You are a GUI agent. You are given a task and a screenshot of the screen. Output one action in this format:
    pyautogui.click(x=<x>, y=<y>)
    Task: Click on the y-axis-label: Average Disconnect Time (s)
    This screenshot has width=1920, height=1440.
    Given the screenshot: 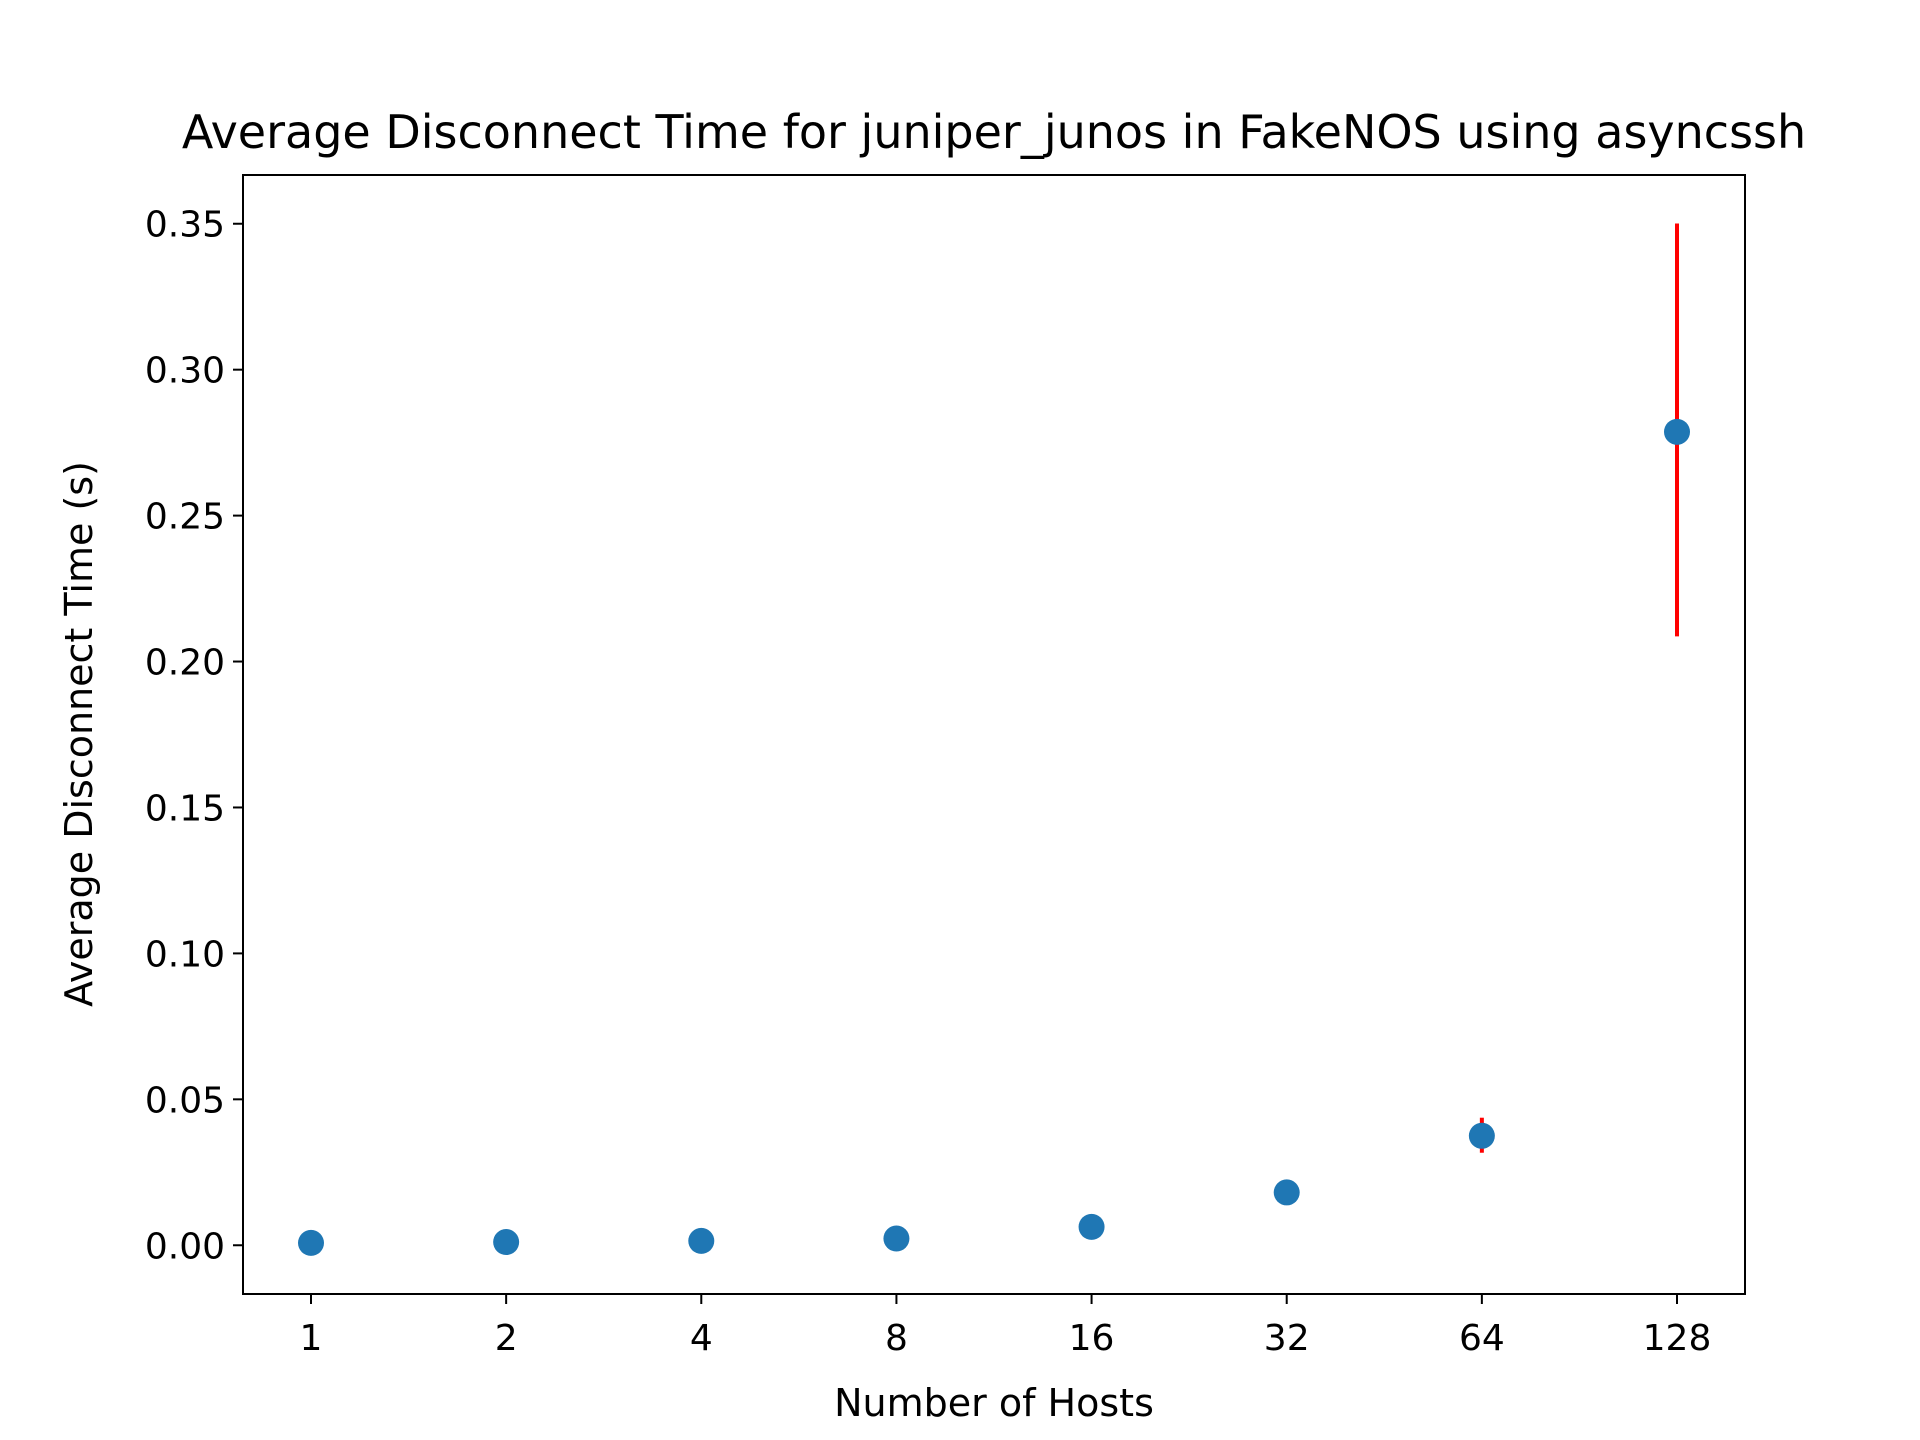 What is the action you would take?
    pyautogui.click(x=79, y=734)
    